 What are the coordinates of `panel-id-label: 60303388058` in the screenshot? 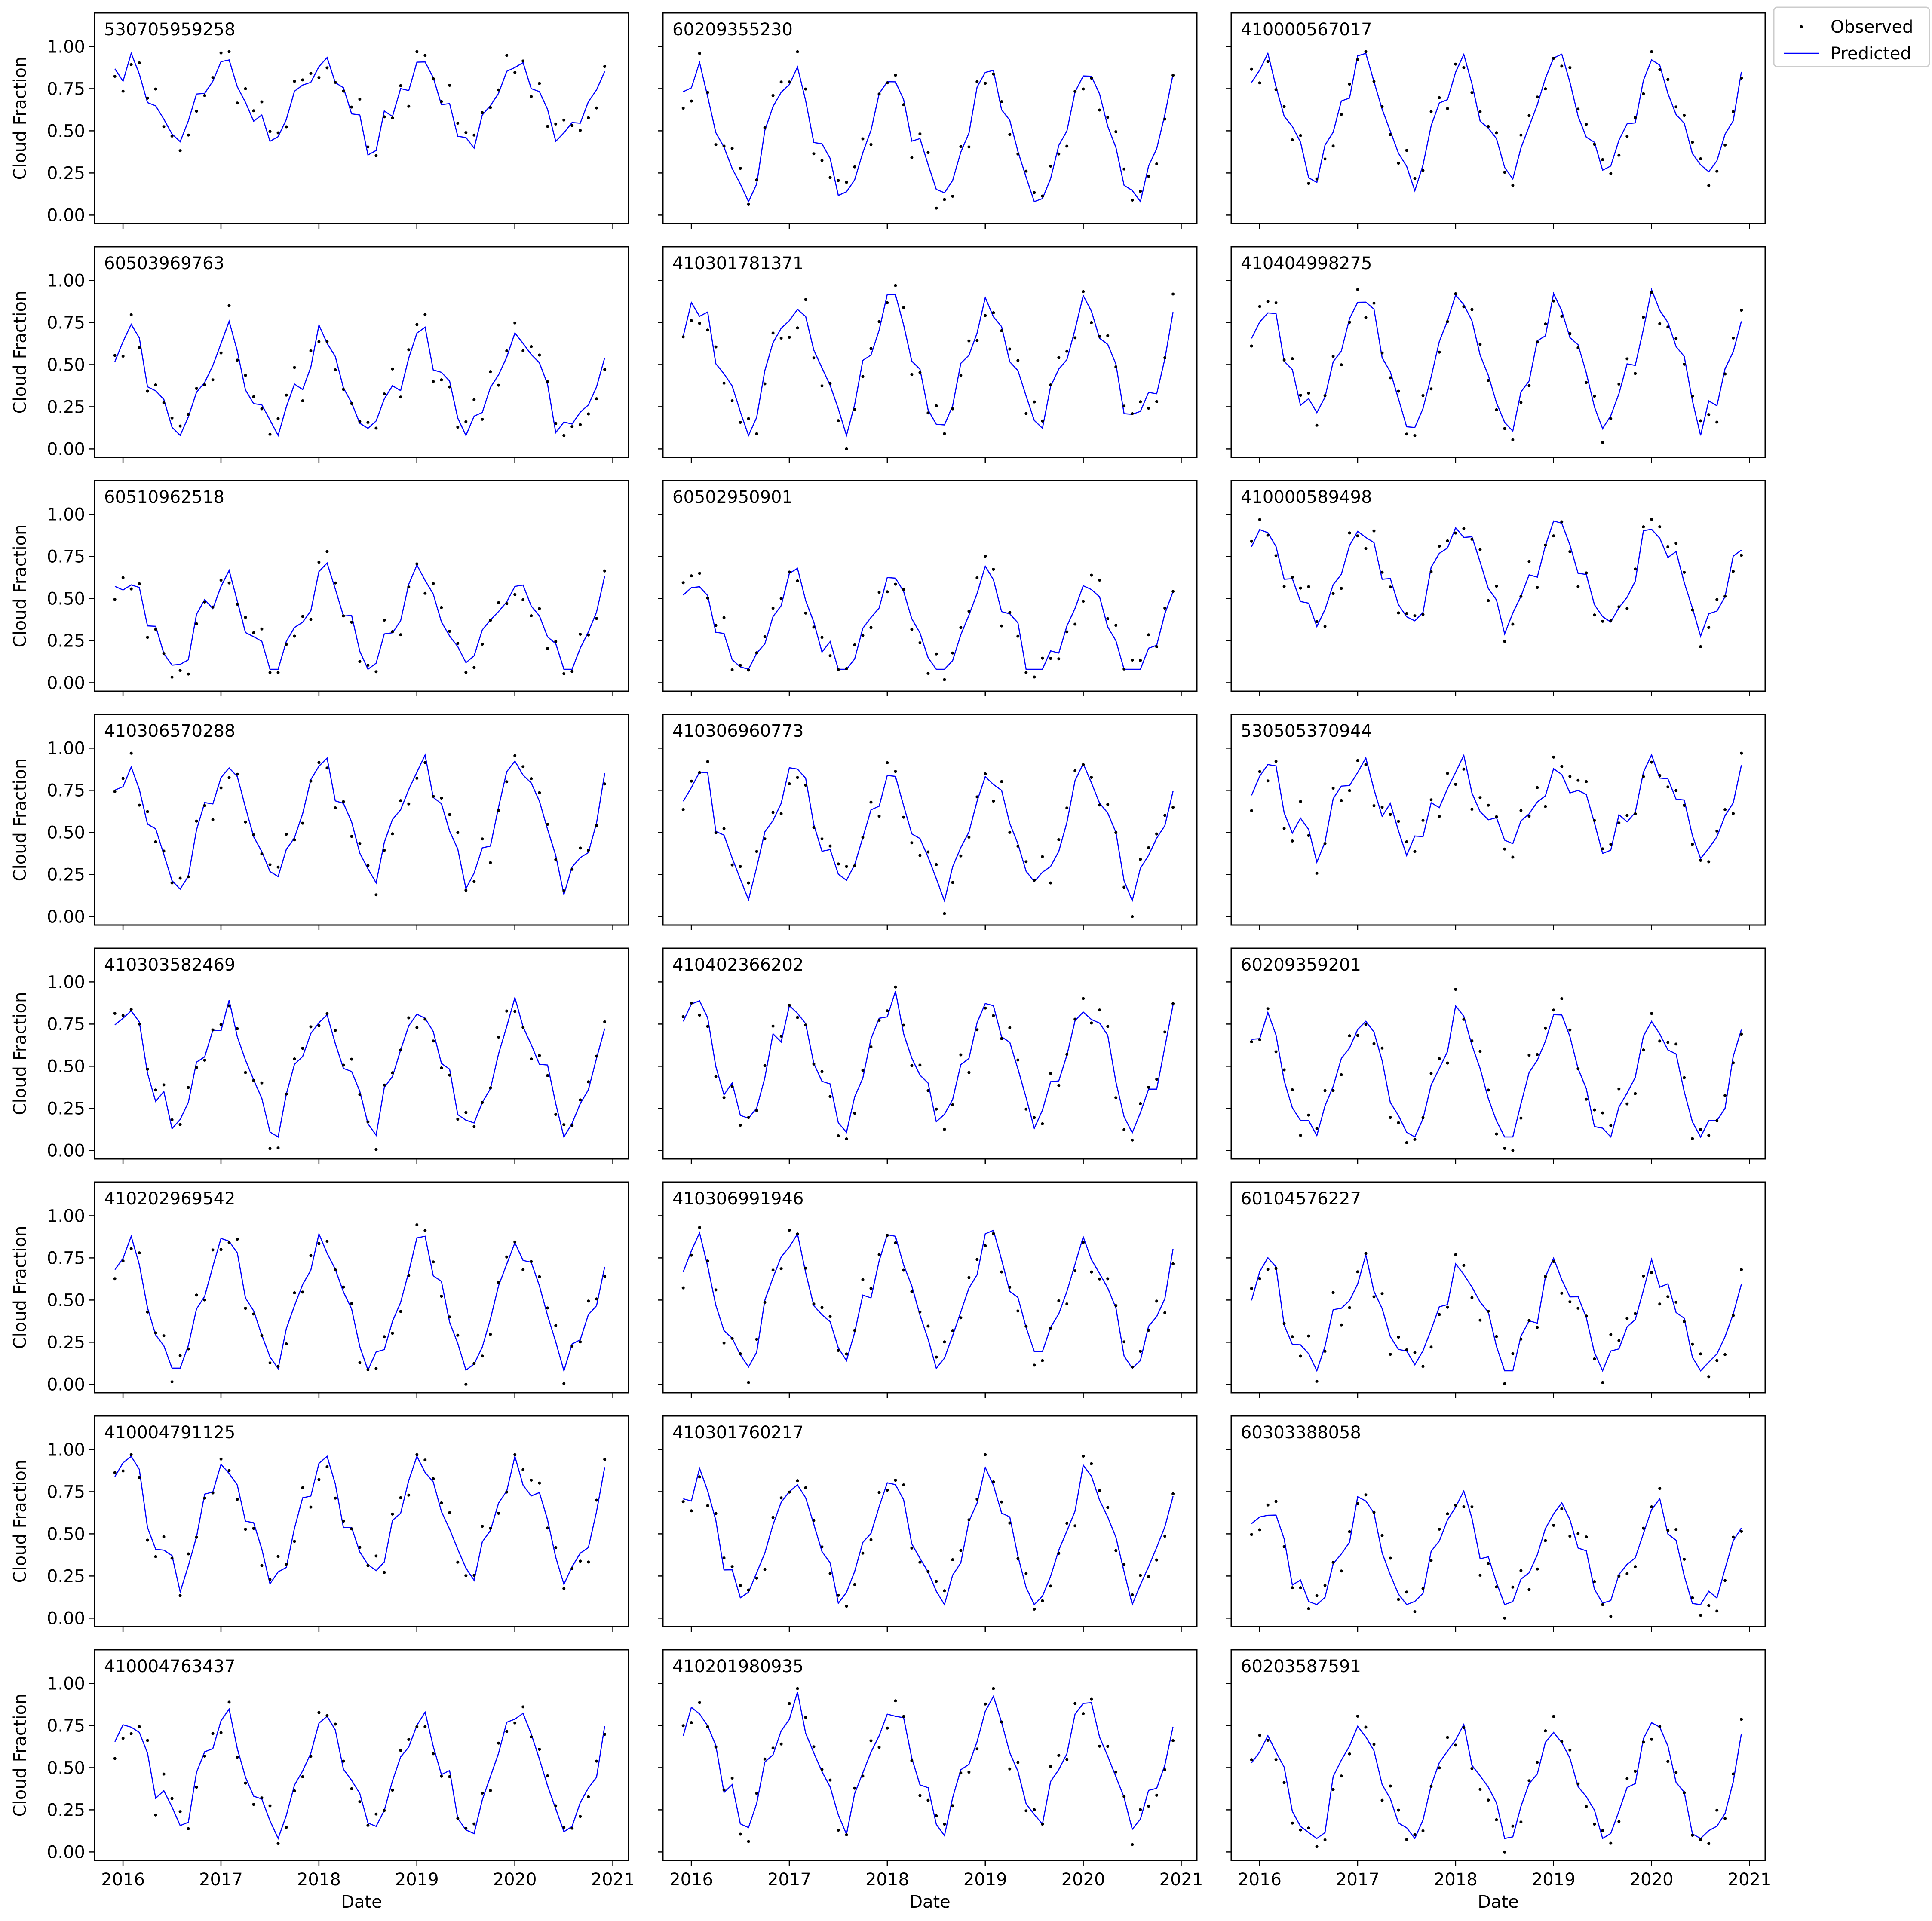 It's located at (1301, 1433).